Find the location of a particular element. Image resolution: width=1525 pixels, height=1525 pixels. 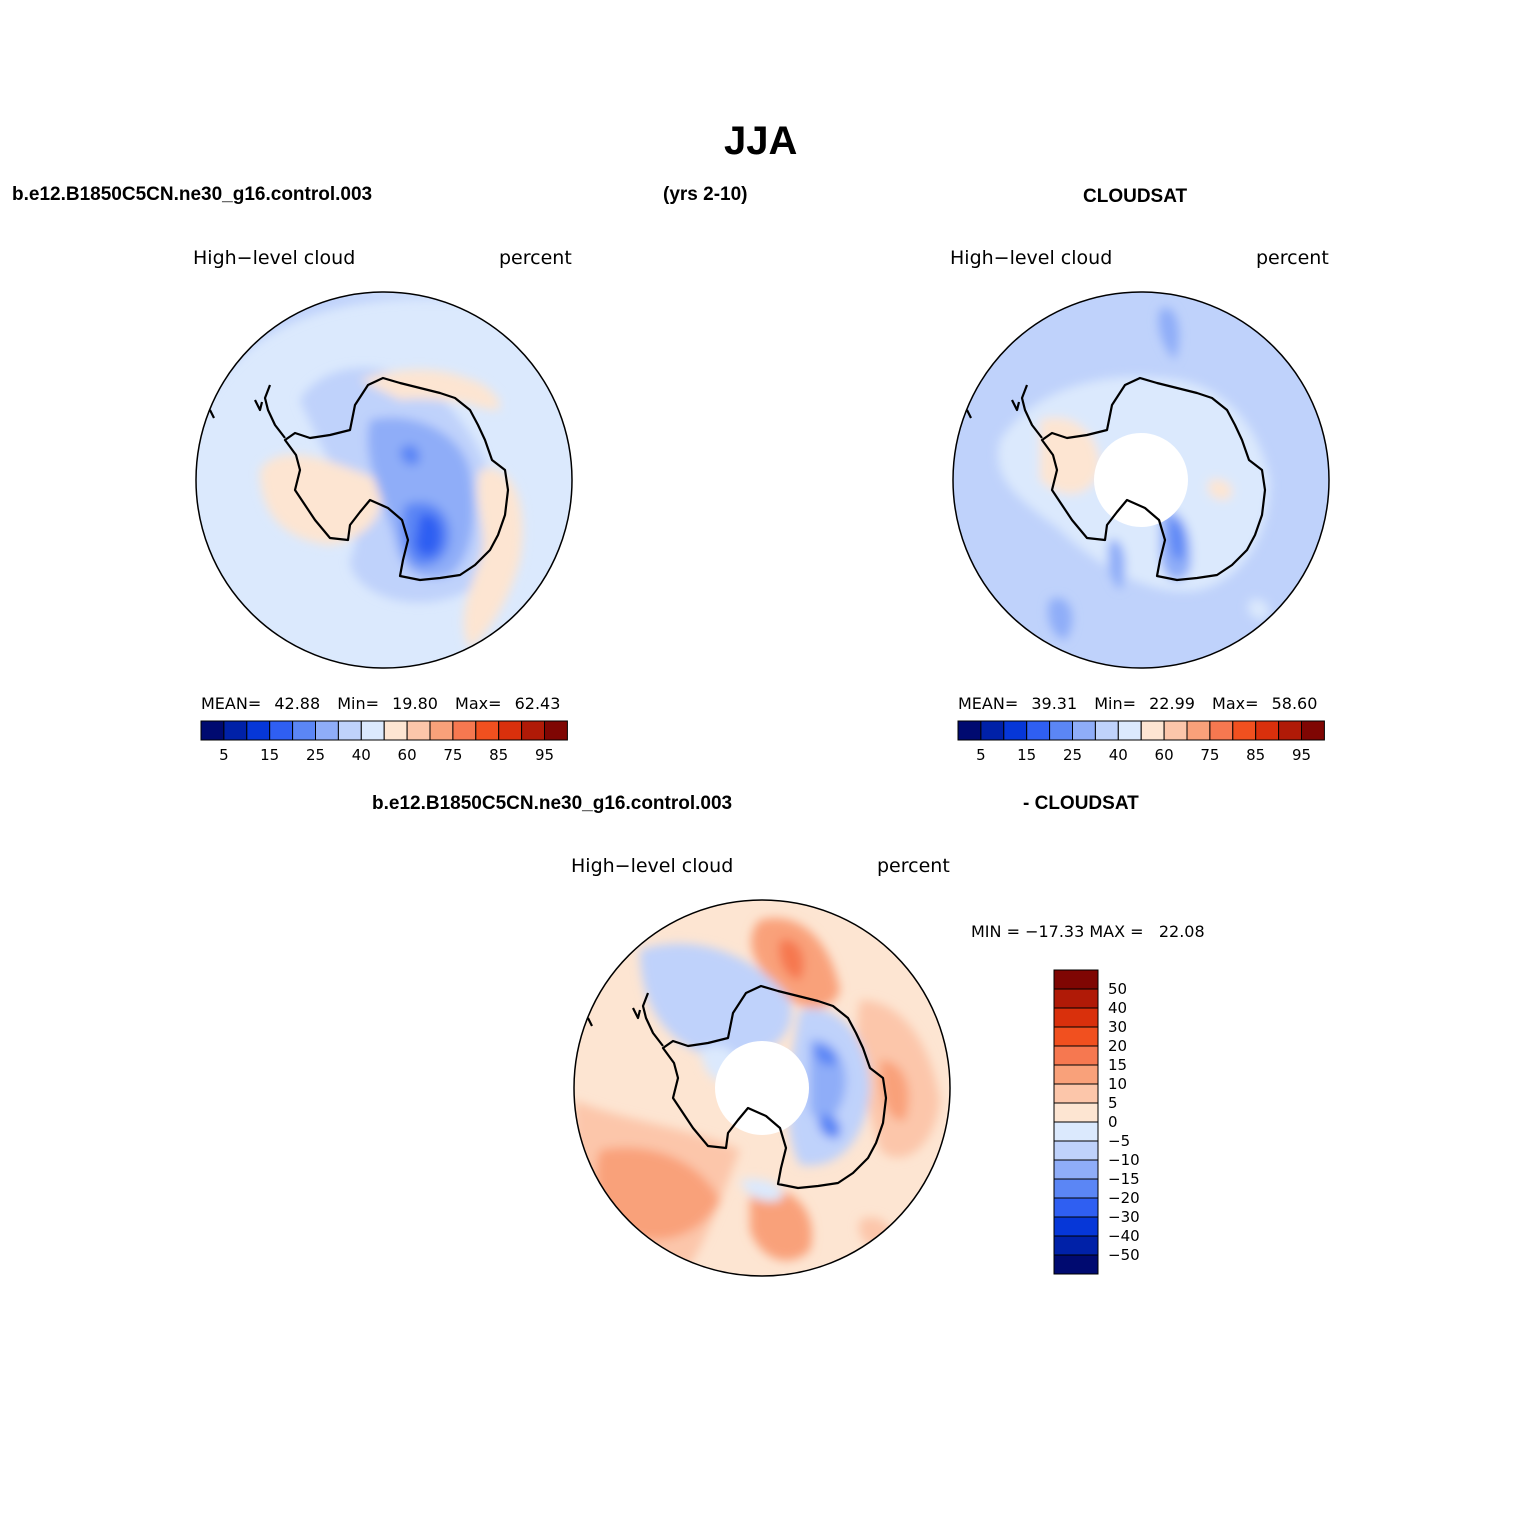

min-value: 19.80 is located at coordinates (415, 703).